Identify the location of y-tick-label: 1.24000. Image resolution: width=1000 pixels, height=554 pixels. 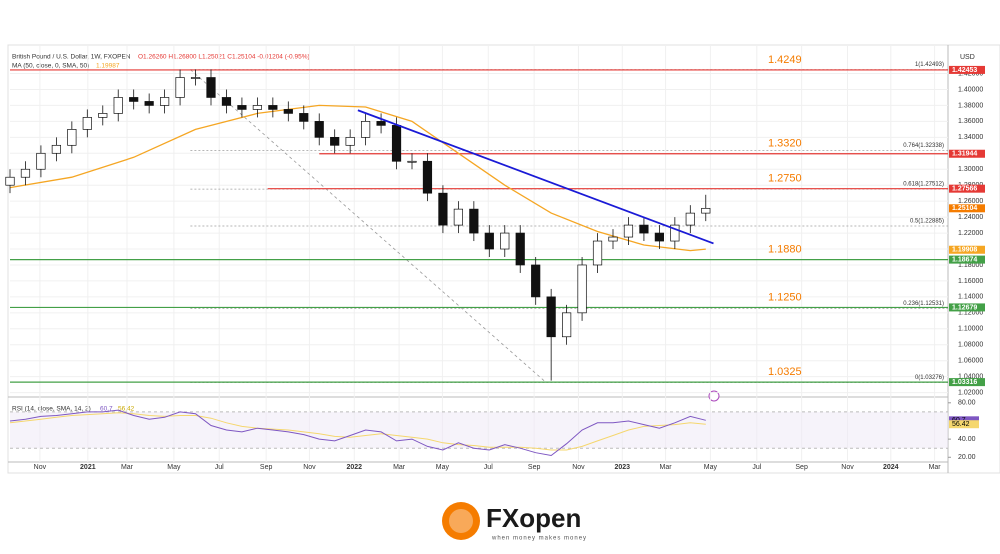
(970, 217).